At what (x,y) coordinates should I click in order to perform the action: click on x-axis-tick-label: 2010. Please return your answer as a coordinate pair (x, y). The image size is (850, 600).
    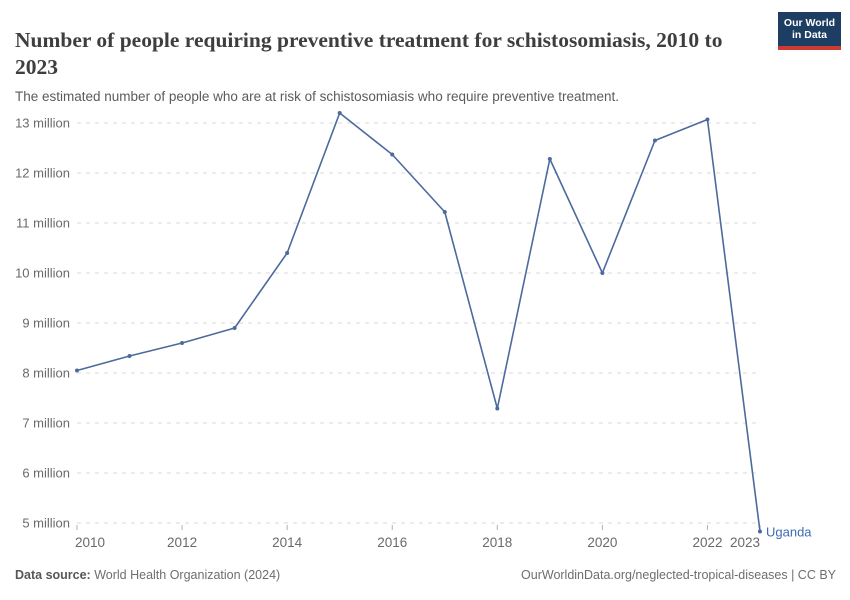
    Looking at the image, I should click on (90, 542).